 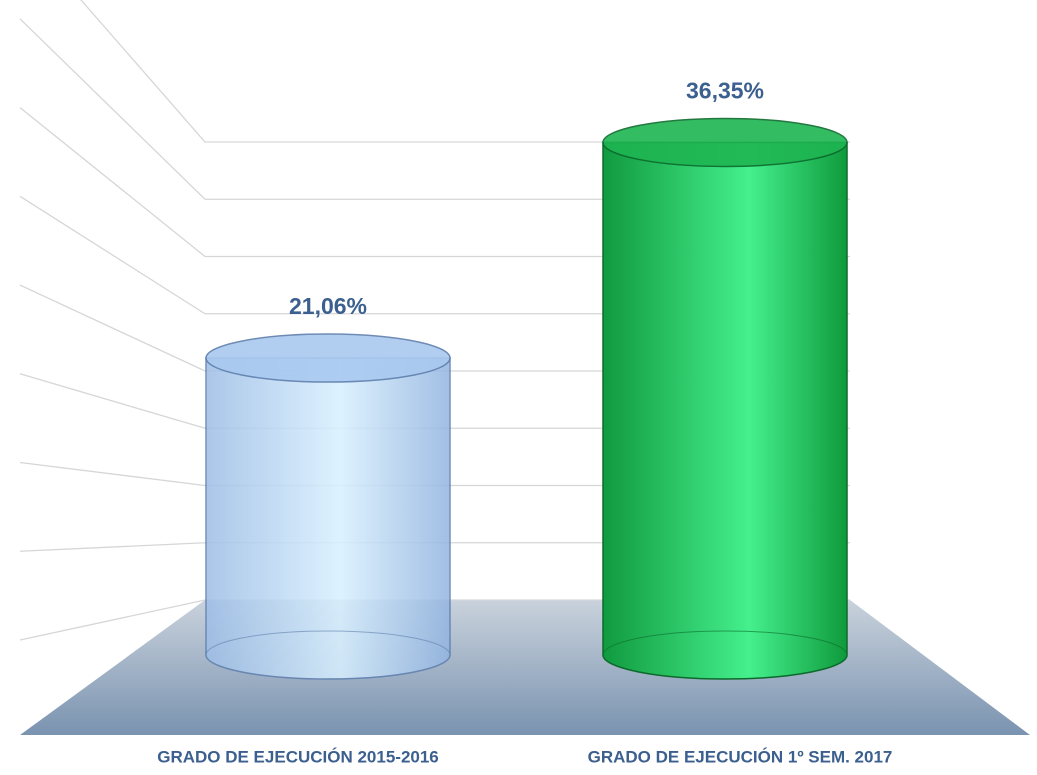 I want to click on x-tick-label: GRADO DE EJECUCIÓN 1º SEM. 2017, so click(x=740, y=756).